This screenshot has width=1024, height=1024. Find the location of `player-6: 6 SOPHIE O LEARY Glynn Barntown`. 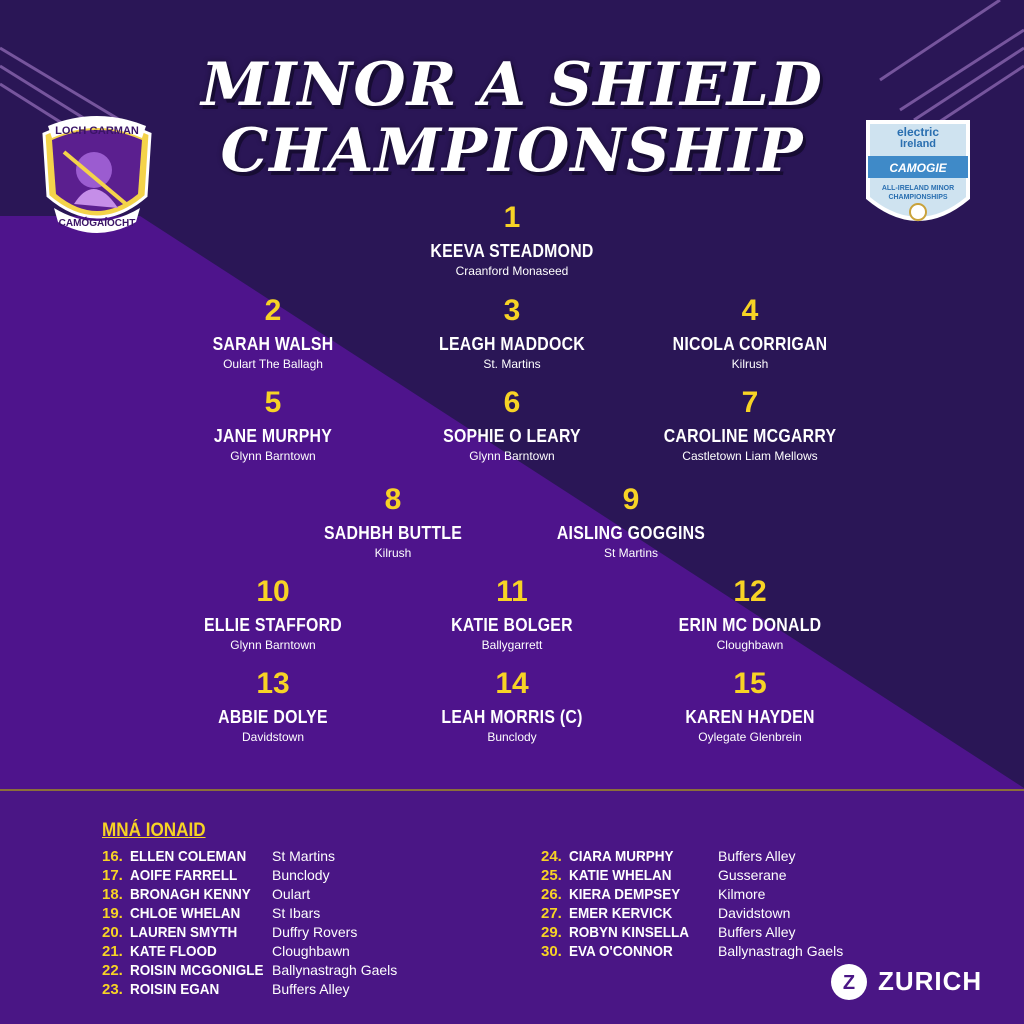

player-6: 6 SOPHIE O LEARY Glynn Barntown is located at coordinates (512, 424).